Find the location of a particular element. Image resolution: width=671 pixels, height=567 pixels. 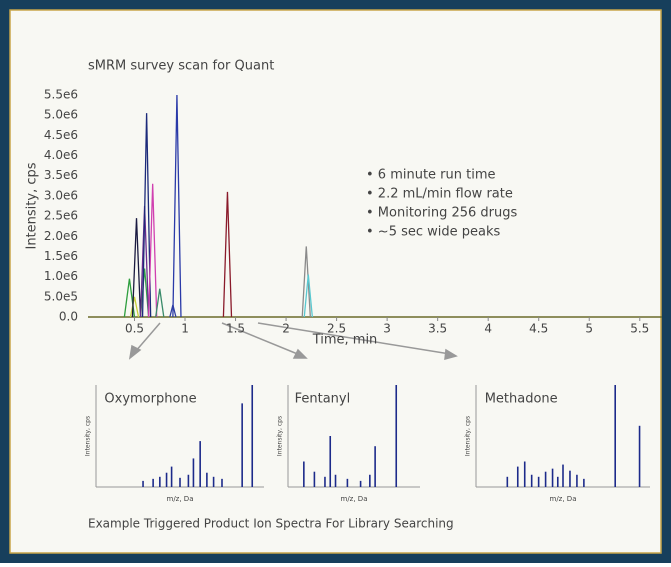

spectrum-title: Oxymorphone is located at coordinates (150, 399).